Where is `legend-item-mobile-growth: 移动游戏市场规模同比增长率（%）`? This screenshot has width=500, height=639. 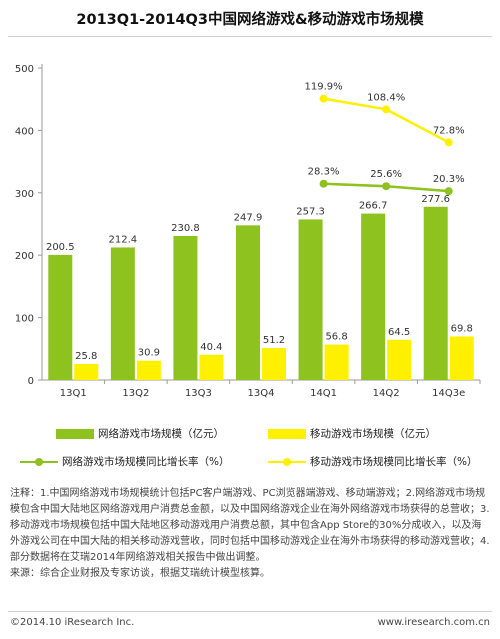
legend-item-mobile-growth: 移动游戏市场规模同比增长率（%） is located at coordinates (372, 461).